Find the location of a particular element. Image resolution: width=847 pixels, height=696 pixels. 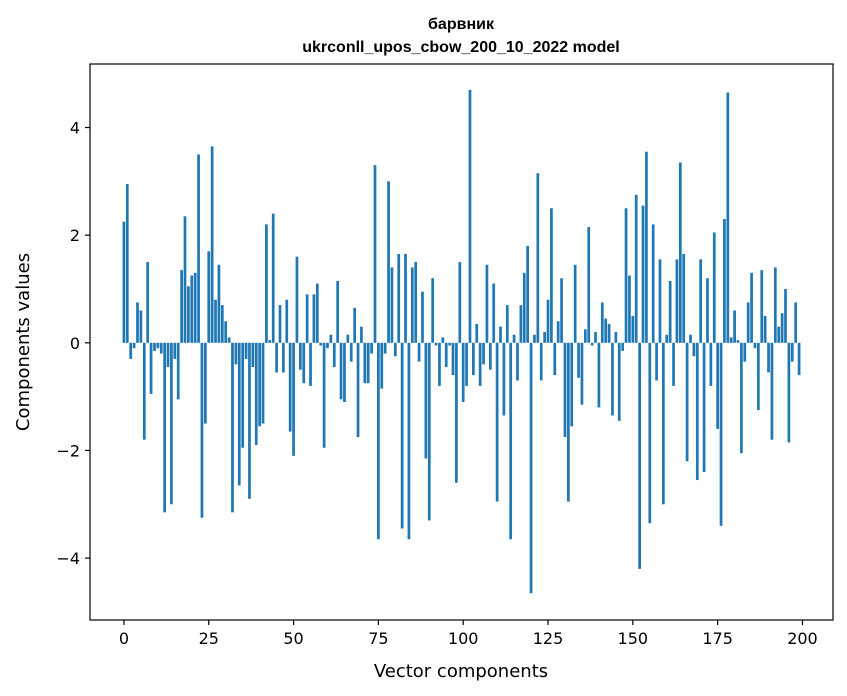

x-tick-label: 150 is located at coordinates (633, 638).